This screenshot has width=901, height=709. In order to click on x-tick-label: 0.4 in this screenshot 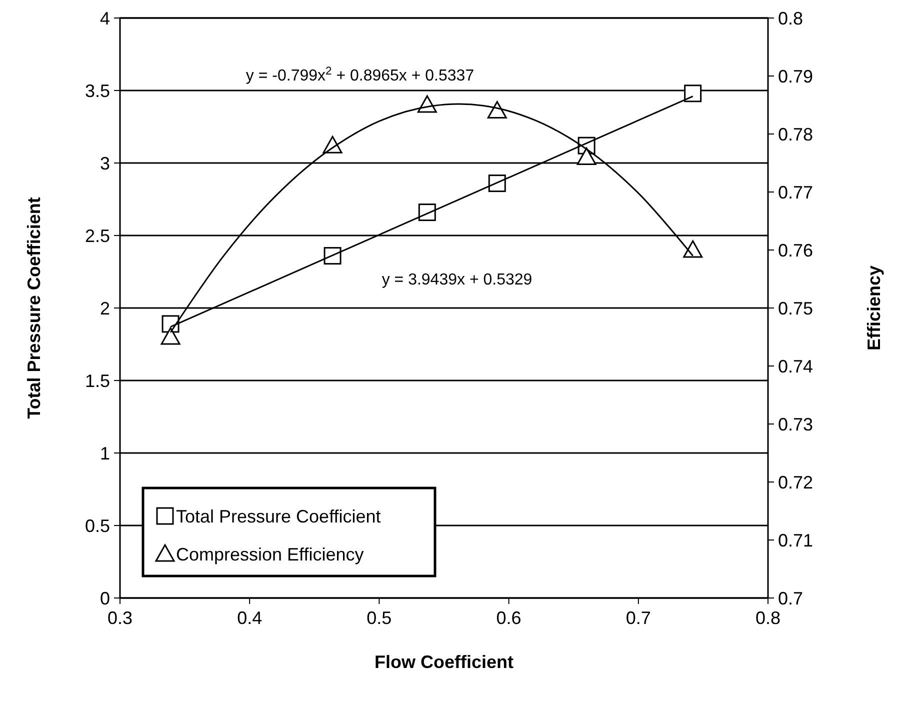, I will do `click(249, 618)`.